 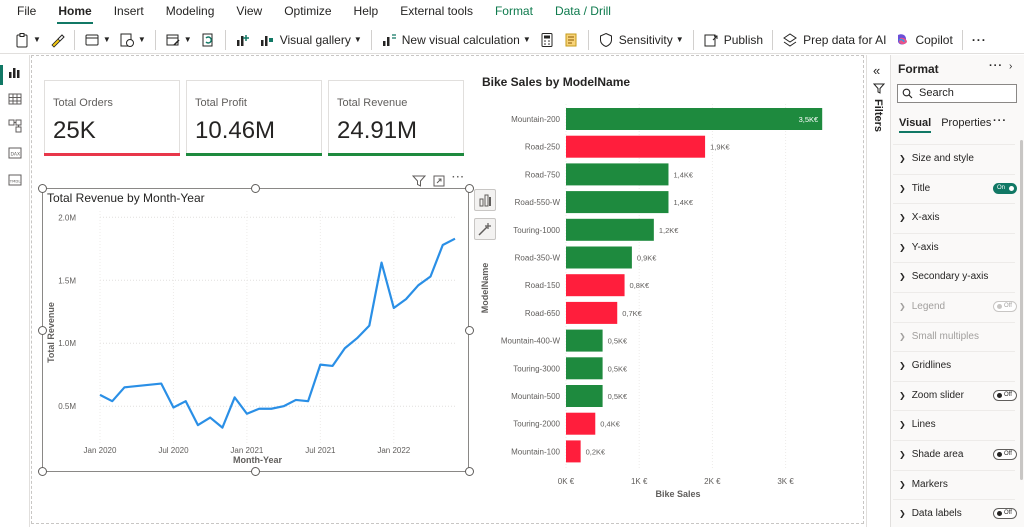 I want to click on tab-more-icon: ···, so click(x=1000, y=121).